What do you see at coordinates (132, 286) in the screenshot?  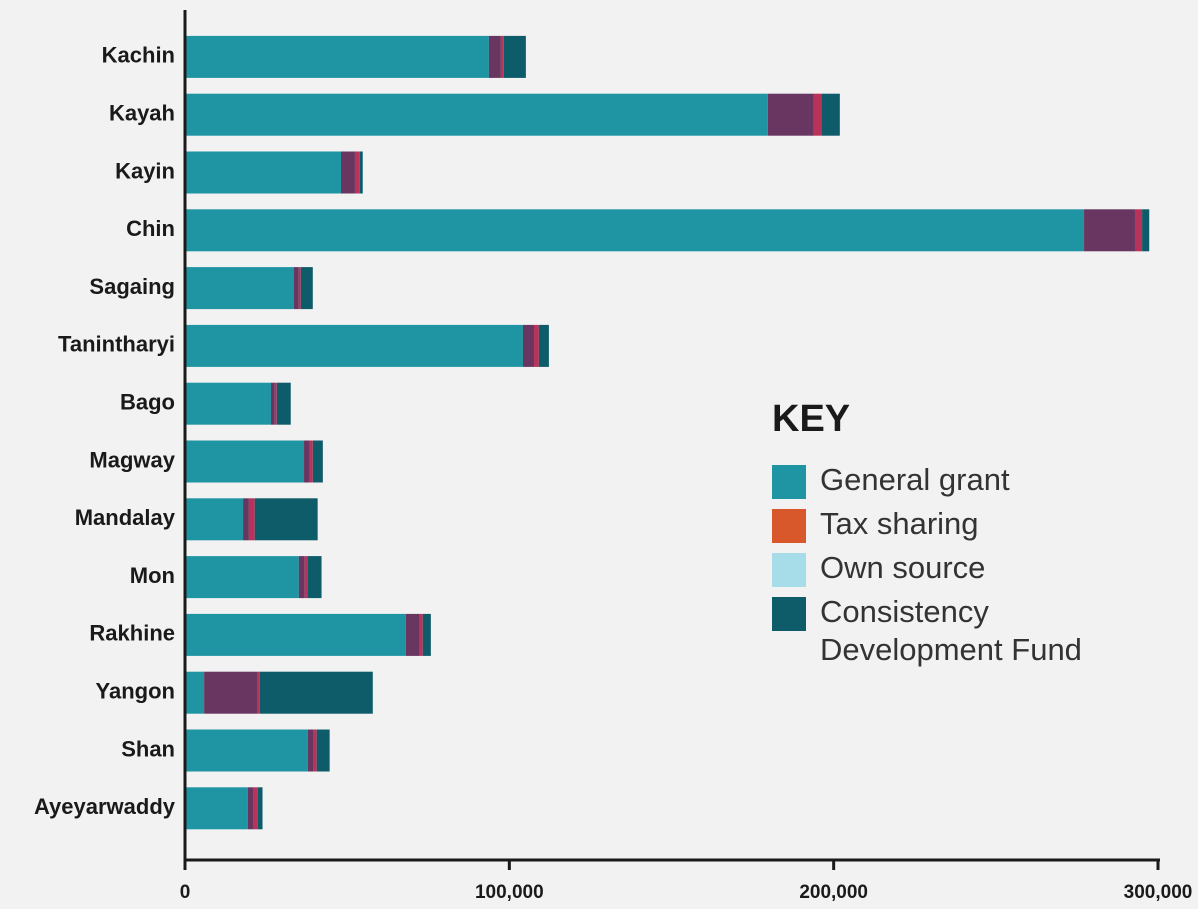 I see `category-label: Sagaing` at bounding box center [132, 286].